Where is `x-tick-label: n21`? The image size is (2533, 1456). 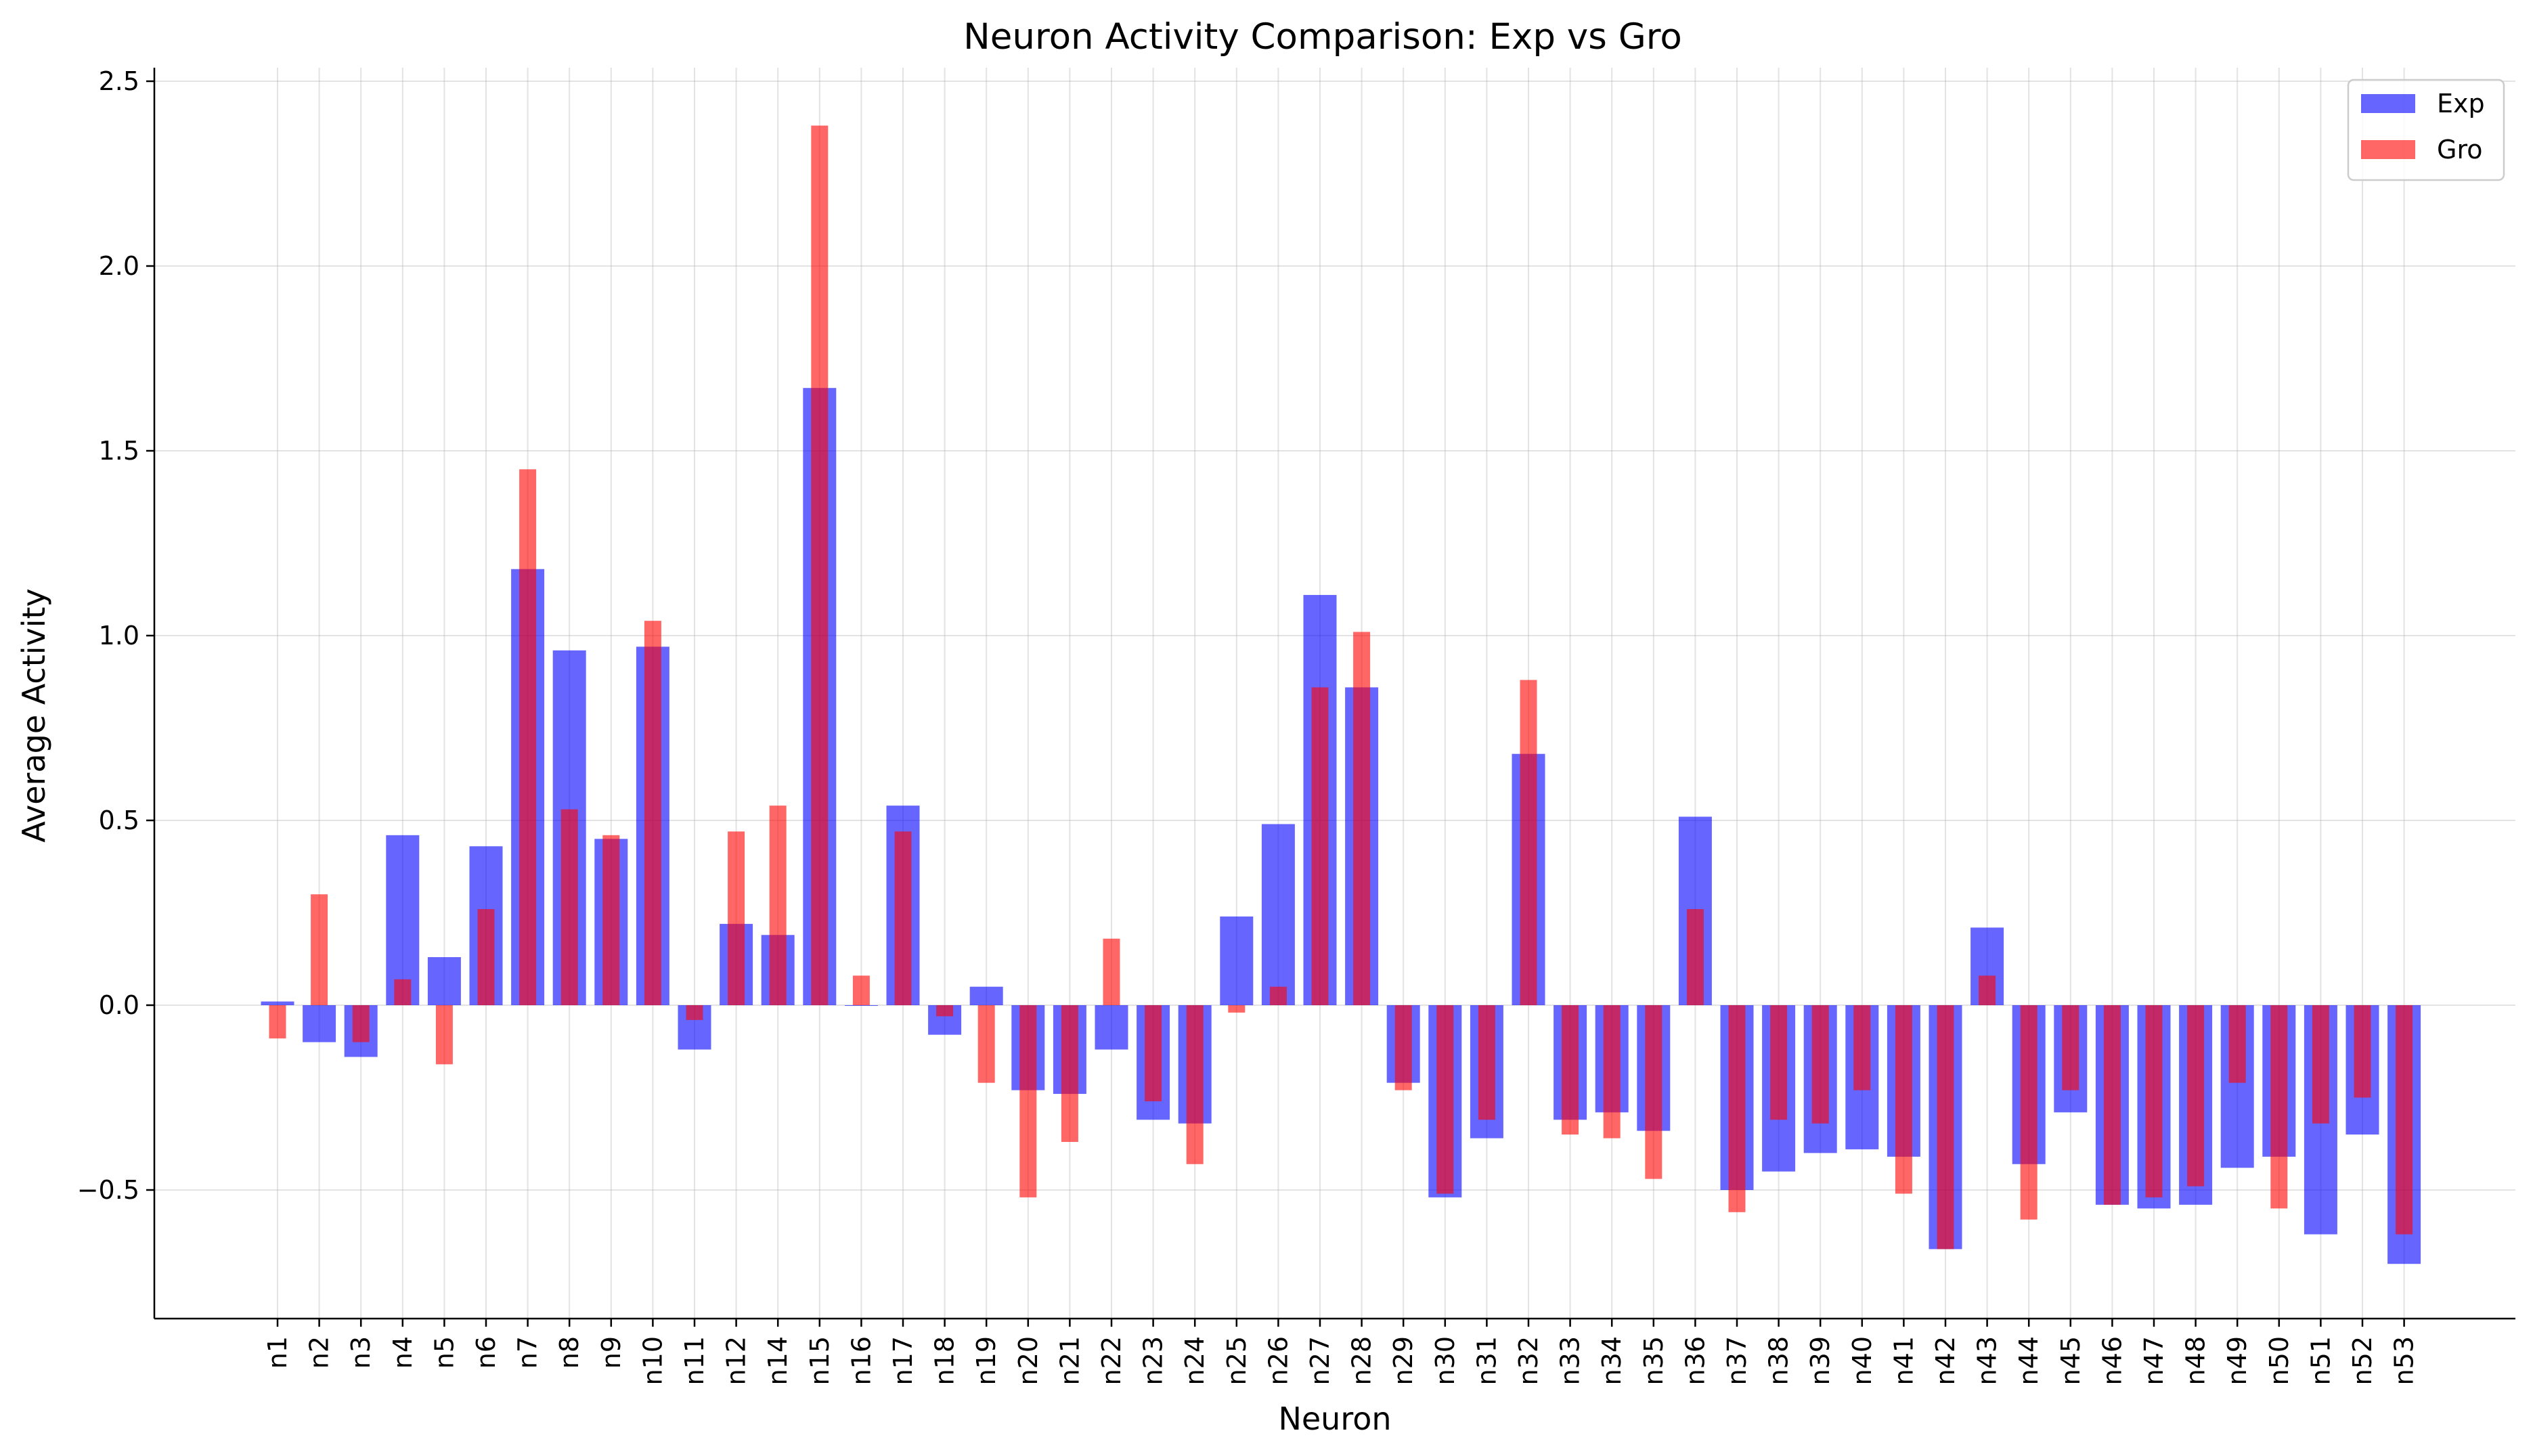
x-tick-label: n21 is located at coordinates (1069, 1360).